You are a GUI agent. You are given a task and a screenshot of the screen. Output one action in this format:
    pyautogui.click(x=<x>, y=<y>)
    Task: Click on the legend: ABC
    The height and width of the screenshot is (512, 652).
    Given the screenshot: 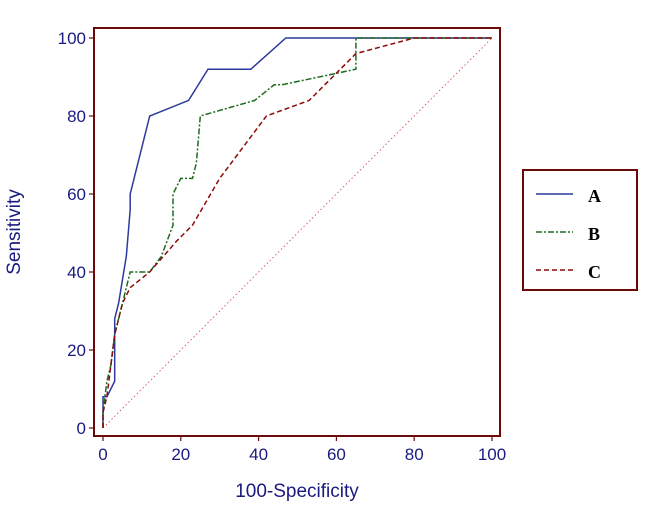 What is the action you would take?
    pyautogui.click(x=580, y=230)
    